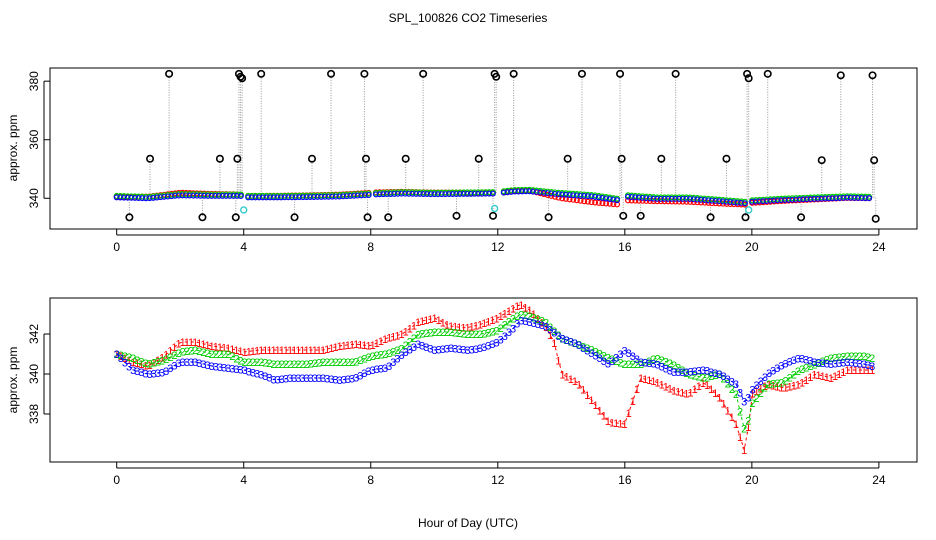 The height and width of the screenshot is (540, 936). Describe the element at coordinates (499, 241) in the screenshot. I see `x-axis-top: 0 4 8 12 16 20 24` at that location.